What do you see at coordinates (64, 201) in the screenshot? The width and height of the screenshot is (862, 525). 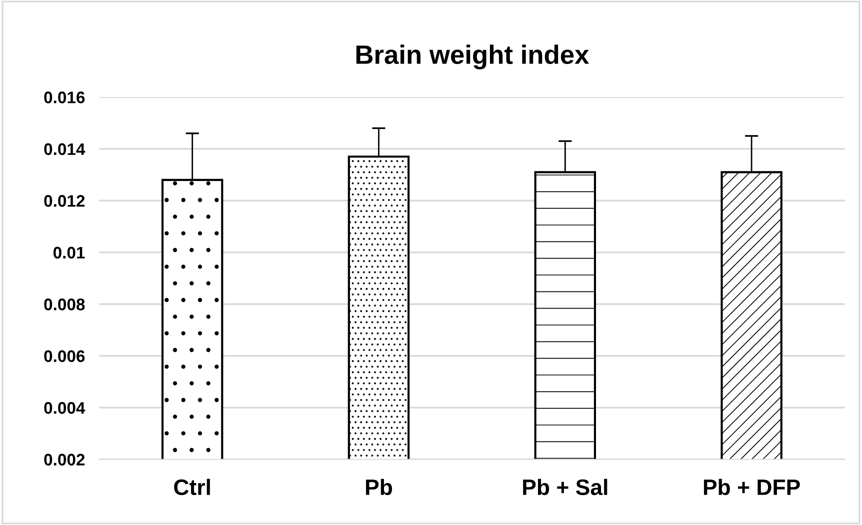 I see `y-tick-label: 0.012` at bounding box center [64, 201].